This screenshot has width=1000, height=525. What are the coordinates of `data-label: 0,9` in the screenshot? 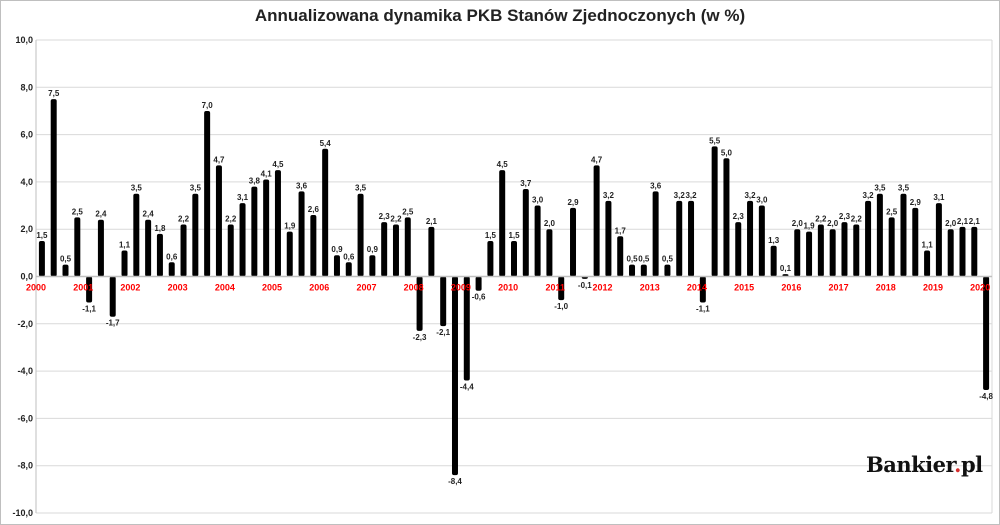 It's located at (373, 249).